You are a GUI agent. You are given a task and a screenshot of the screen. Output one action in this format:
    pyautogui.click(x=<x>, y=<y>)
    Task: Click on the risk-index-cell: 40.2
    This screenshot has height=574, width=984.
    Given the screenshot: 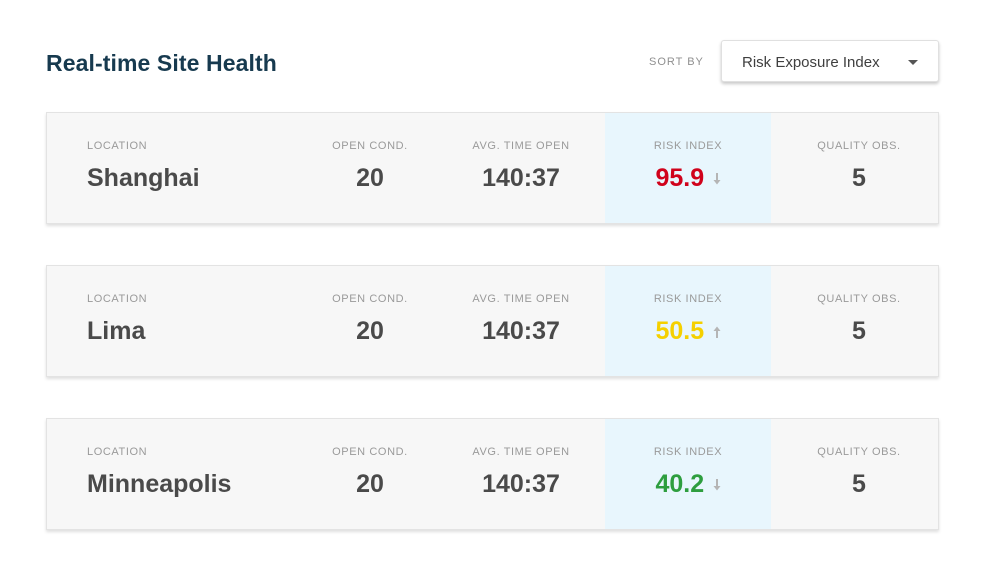 What is the action you would take?
    pyautogui.click(x=688, y=484)
    